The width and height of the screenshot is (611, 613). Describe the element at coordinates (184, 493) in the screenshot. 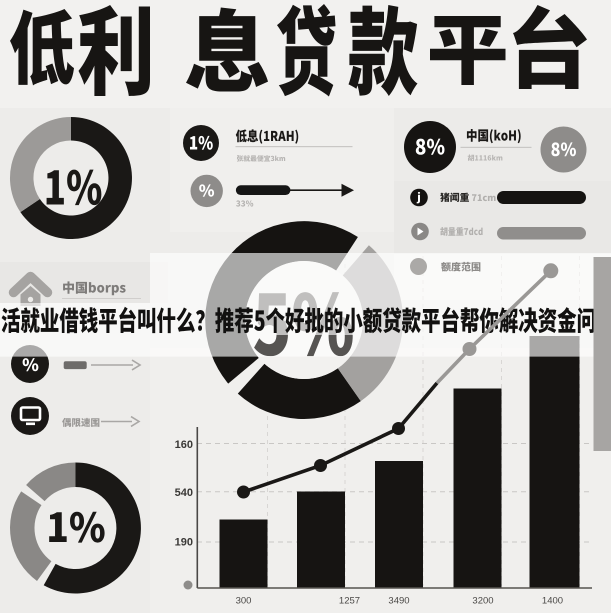

I see `svg-text: 540` at that location.